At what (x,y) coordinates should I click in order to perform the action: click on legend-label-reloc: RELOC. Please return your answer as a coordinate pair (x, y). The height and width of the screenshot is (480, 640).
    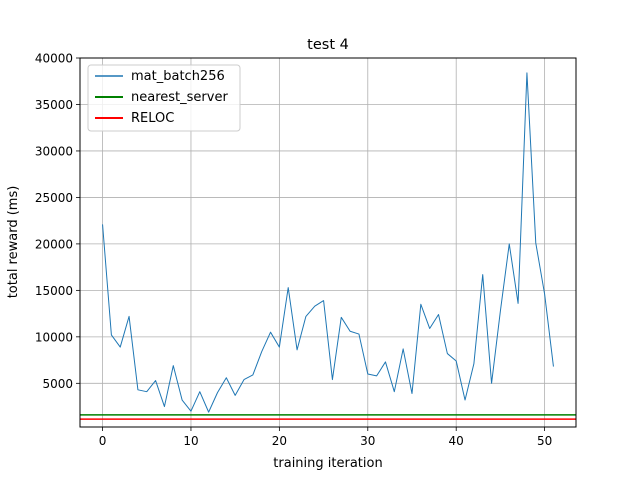
    Looking at the image, I should click on (152, 118).